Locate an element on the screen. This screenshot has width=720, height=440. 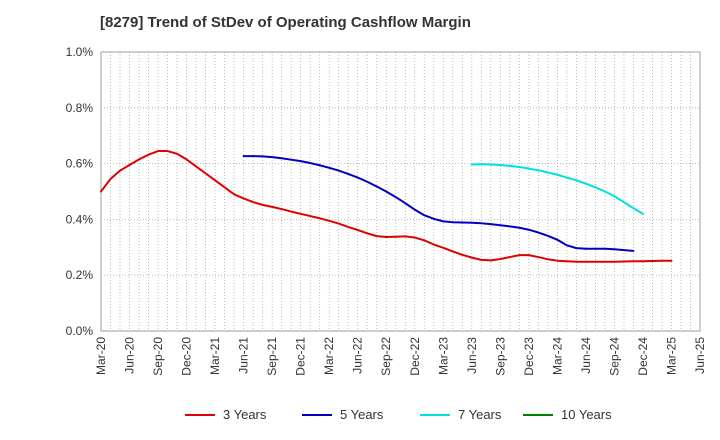
x-tick-label: Sep-23 is located at coordinates (500, 356).